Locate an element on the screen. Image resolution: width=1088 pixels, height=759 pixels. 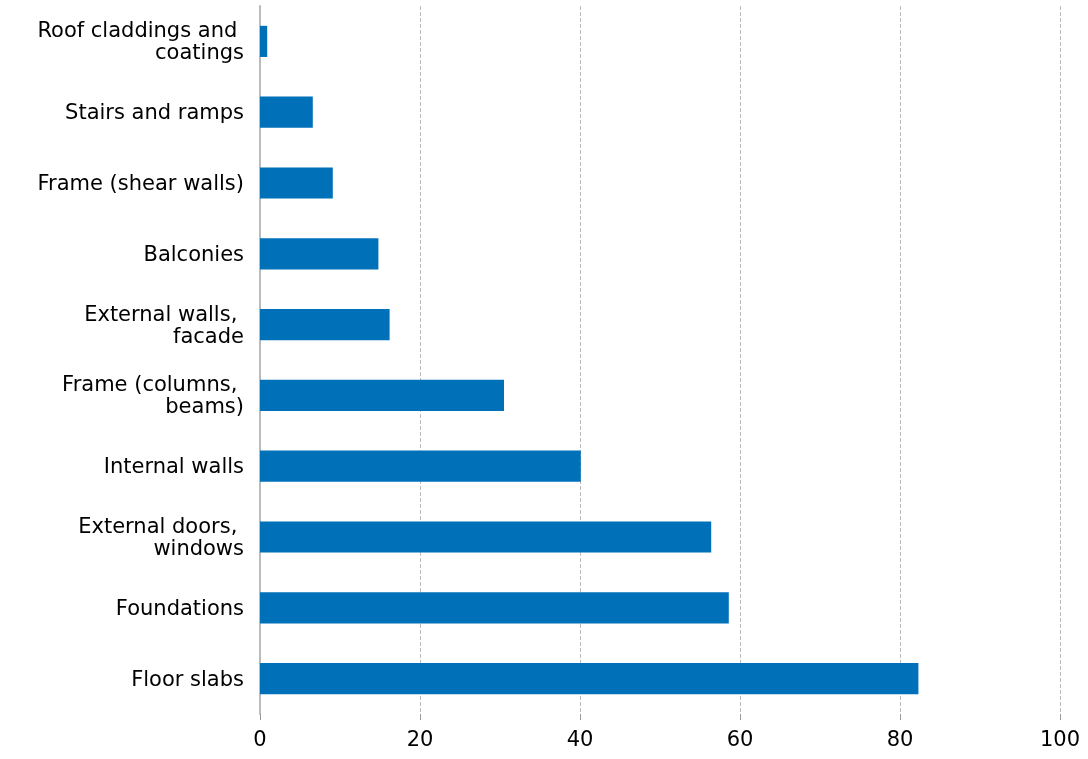
y-tick-label: Foundations is located at coordinates (179, 607).